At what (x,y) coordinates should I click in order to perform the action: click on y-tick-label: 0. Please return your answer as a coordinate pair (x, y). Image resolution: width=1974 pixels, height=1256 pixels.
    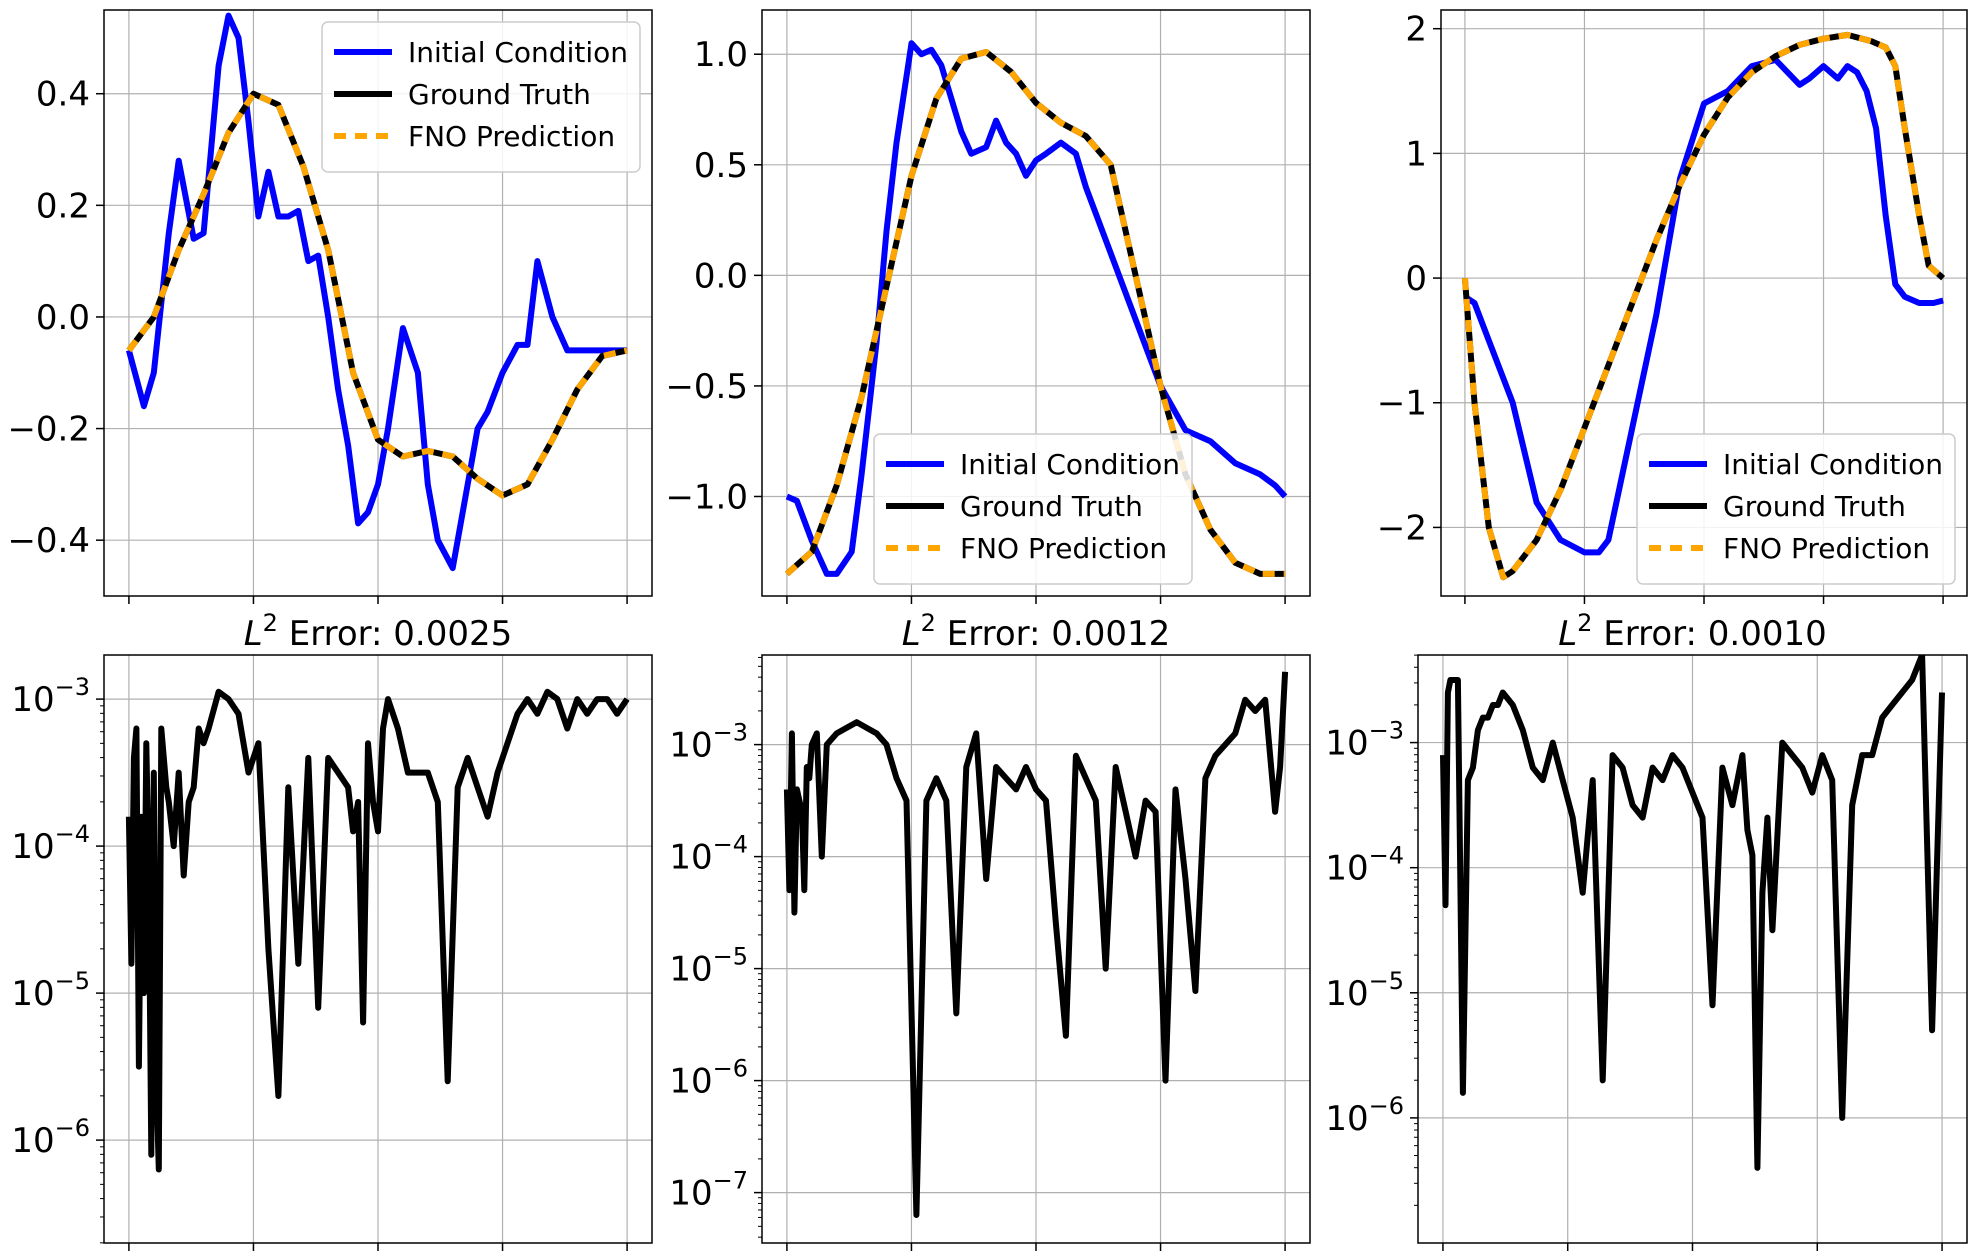
    Looking at the image, I should click on (1416, 279).